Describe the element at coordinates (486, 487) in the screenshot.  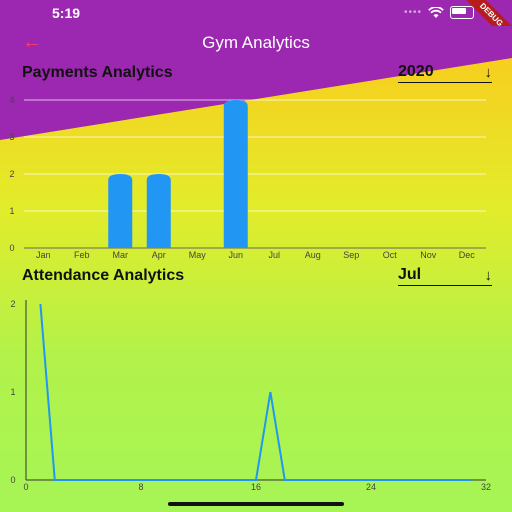
I see `x-tick-label: 32` at that location.